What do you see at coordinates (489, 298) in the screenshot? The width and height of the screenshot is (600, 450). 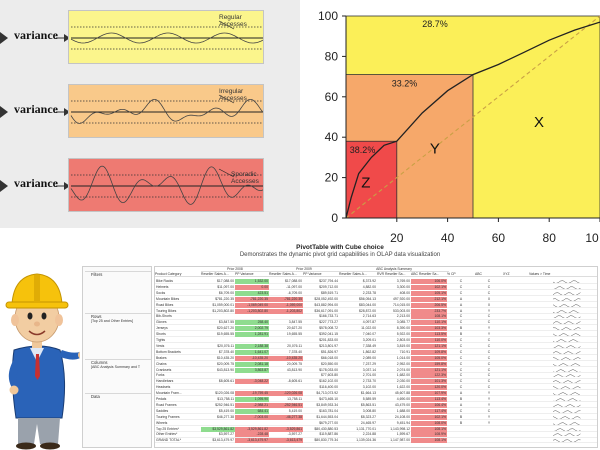 I see `table-cell: X` at bounding box center [489, 298].